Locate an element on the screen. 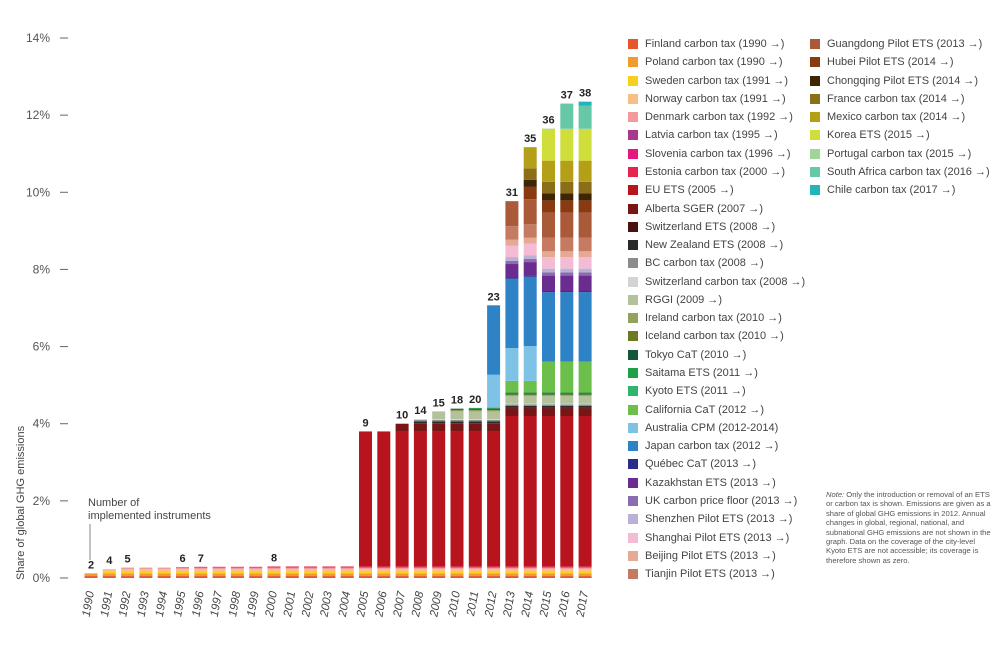 The height and width of the screenshot is (646, 1000). bar-stack-1999 is located at coordinates (256, 572).